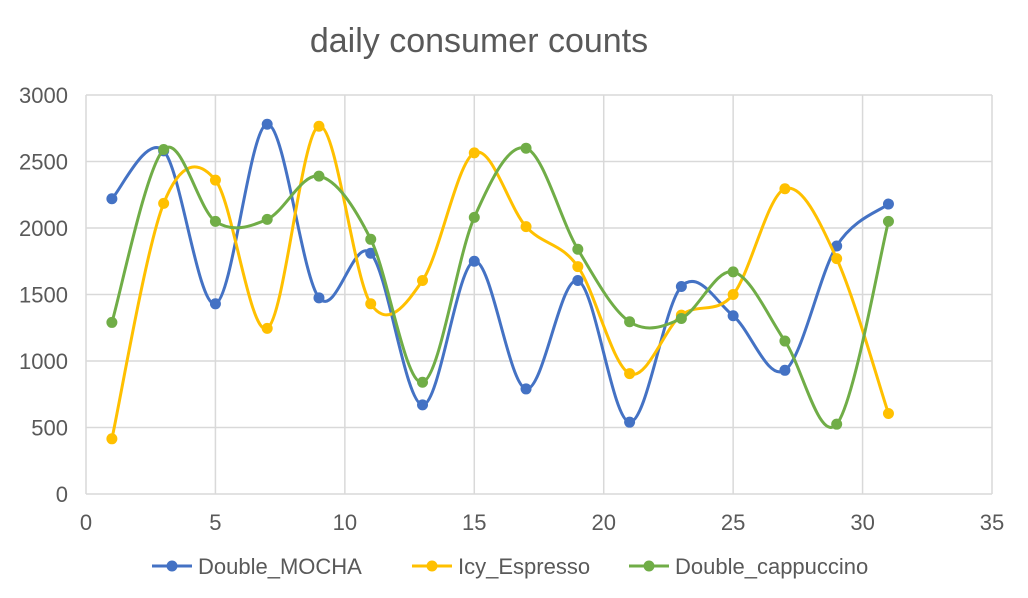 This screenshot has height=598, width=1028. Describe the element at coordinates (479, 41) in the screenshot. I see `chart-title: daily consumer counts` at that location.